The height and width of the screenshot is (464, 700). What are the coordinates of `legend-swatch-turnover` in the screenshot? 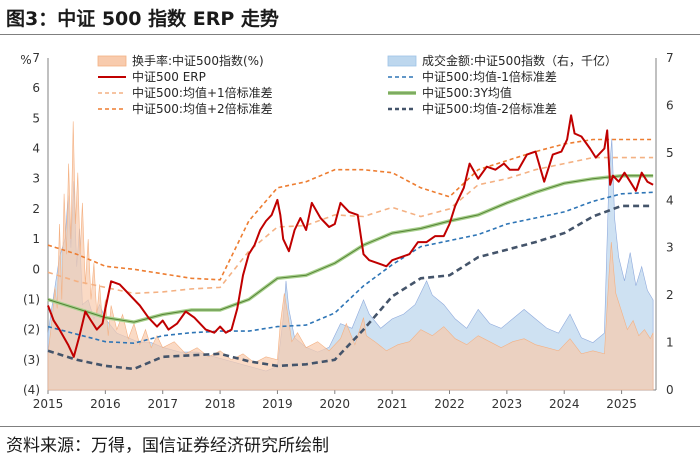 It's located at (112, 61).